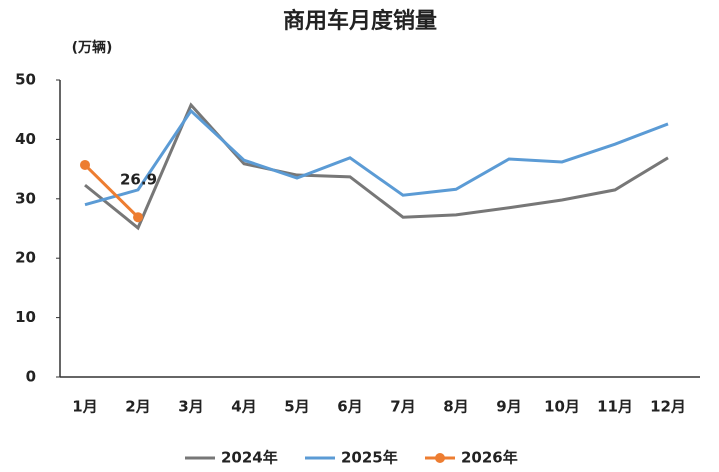 This screenshot has width=719, height=472. Describe the element at coordinates (668, 407) in the screenshot. I see `x-tick-label: 12月` at that location.